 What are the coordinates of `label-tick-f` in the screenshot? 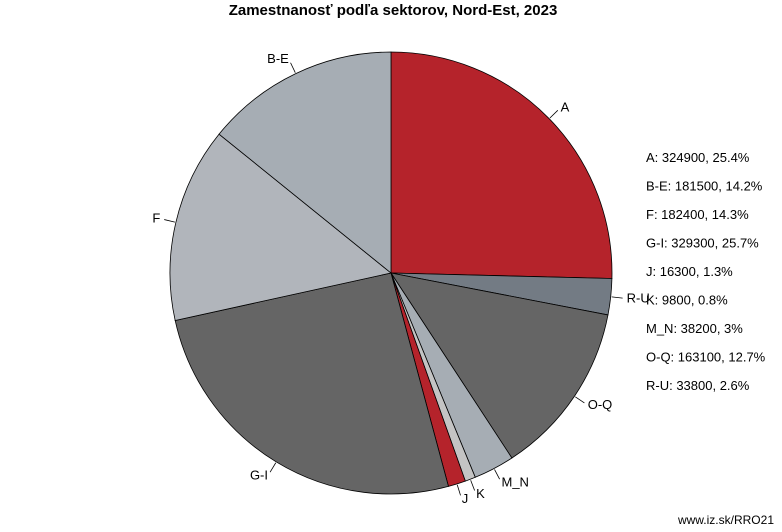 It's located at (170, 221).